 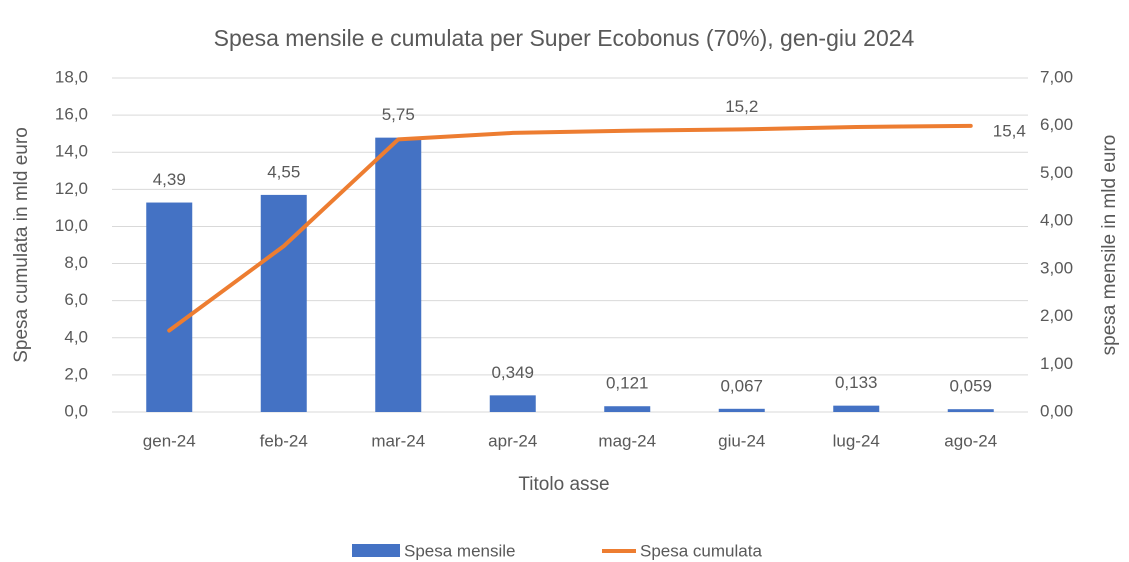 What do you see at coordinates (1056, 220) in the screenshot?
I see `y2-tick-label: 4,00` at bounding box center [1056, 220].